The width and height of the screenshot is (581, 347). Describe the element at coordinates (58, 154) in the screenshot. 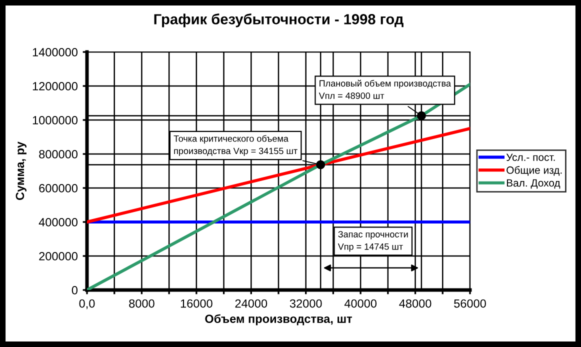

I see `y-tick-label: 800000` at that location.